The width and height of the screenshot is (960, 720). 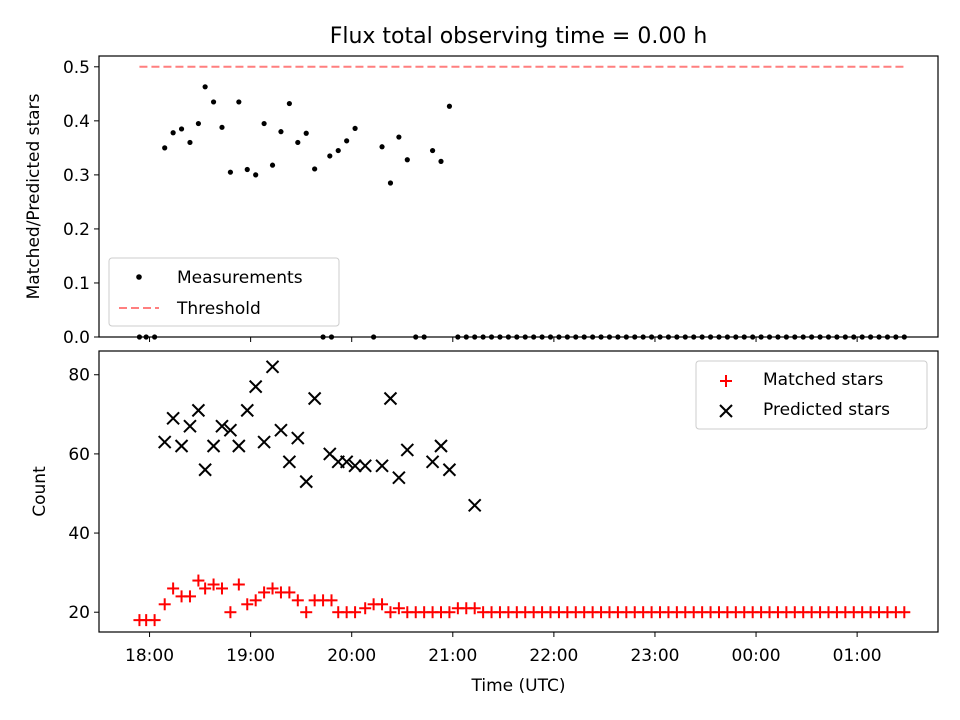 What do you see at coordinates (76, 122) in the screenshot?
I see `ratio-y-tick-label: 0.4` at bounding box center [76, 122].